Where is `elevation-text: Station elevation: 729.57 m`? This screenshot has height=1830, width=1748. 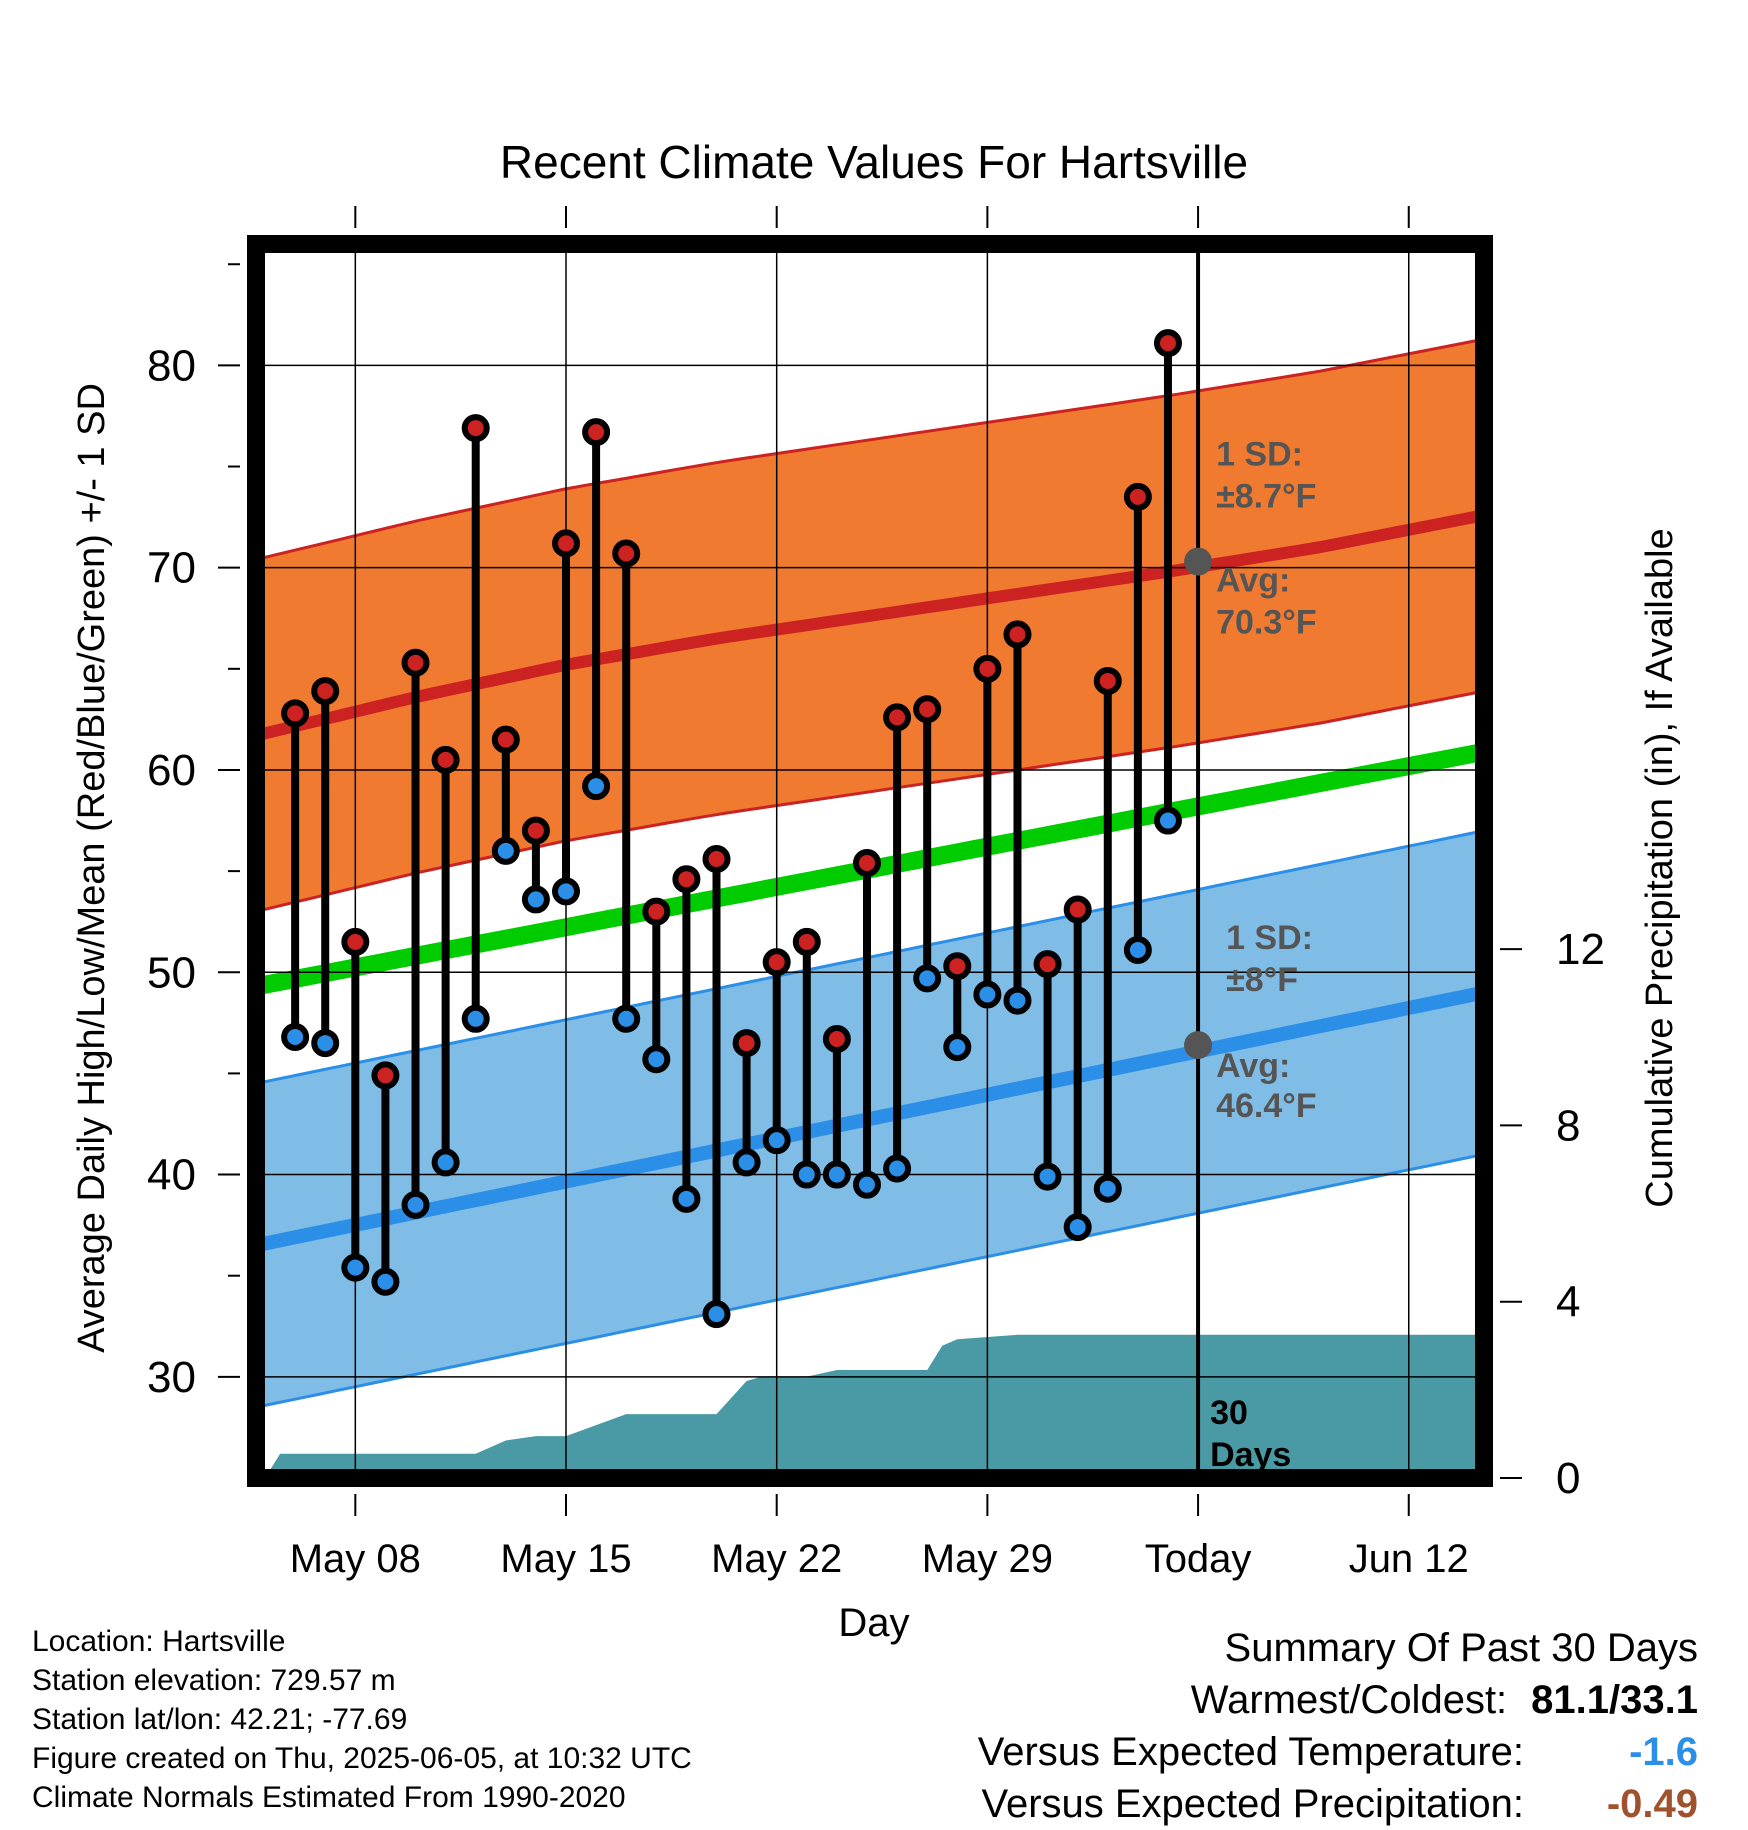 elevation-text: Station elevation: 729.57 m is located at coordinates (214, 1680).